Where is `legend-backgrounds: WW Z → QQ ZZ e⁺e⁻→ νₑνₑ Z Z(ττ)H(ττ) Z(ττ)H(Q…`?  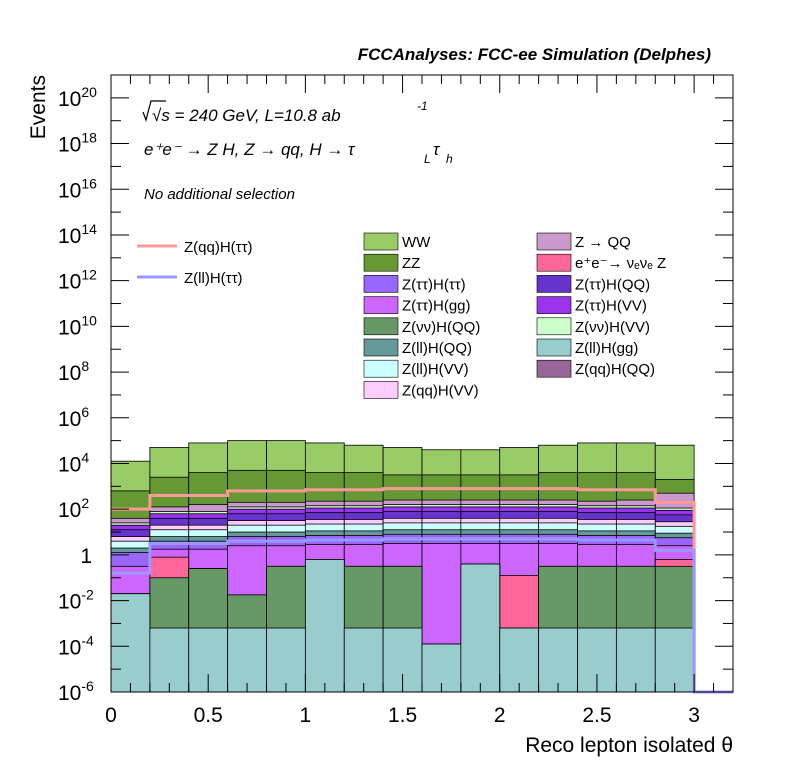
legend-backgrounds: WW Z → QQ ZZ e⁺e⁻→ νₑνₑ Z Z(ττ)H(ττ) Z(ττ)H(Q… is located at coordinates (514, 315).